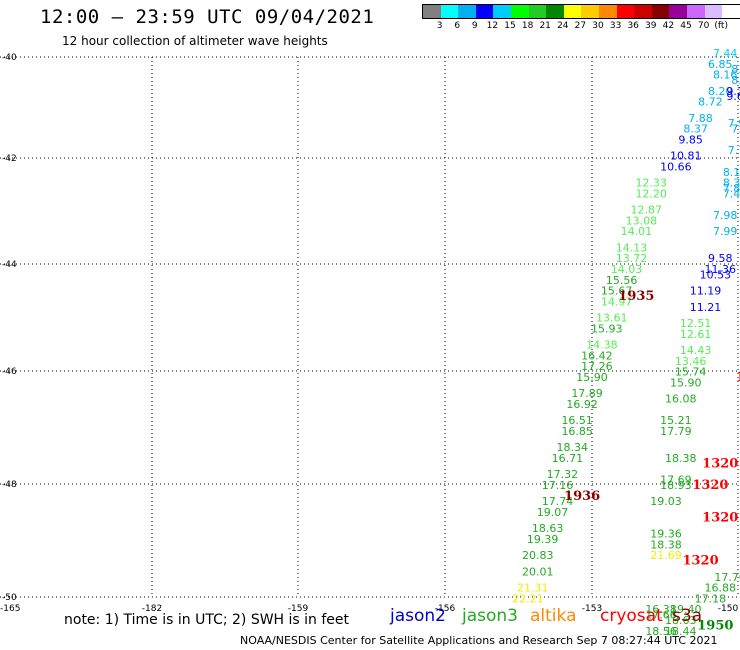 This screenshot has height=650, width=740. What do you see at coordinates (538, 555) in the screenshot?
I see `wave-height-label: 20.83` at bounding box center [538, 555].